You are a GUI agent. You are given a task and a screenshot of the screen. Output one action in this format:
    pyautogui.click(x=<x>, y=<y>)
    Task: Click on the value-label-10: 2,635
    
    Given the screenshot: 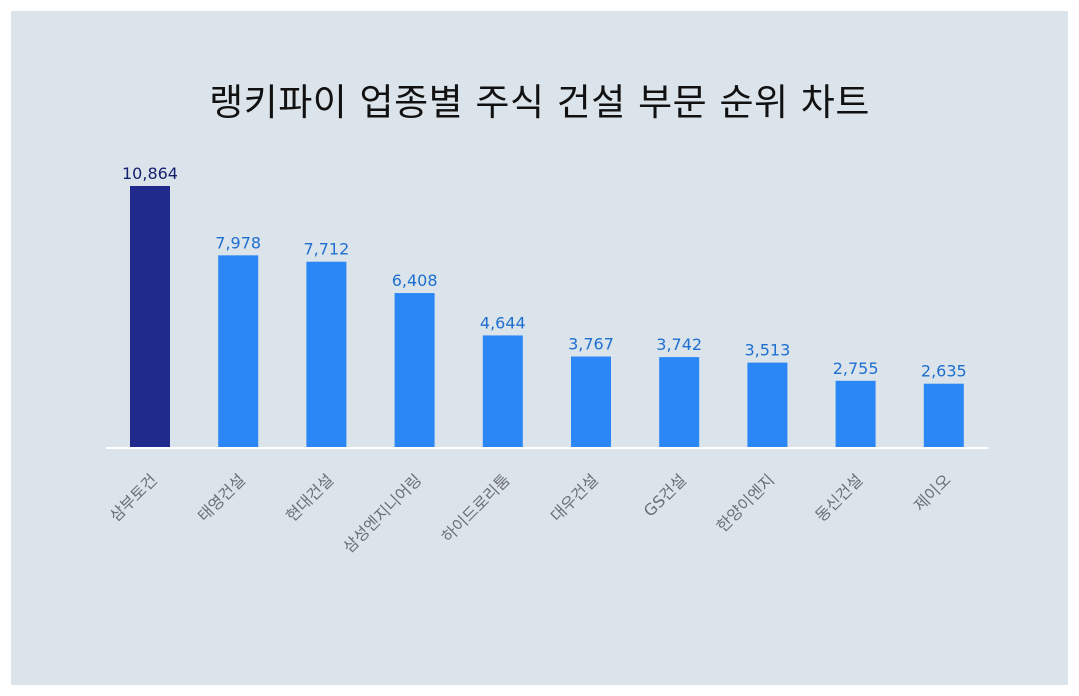 What is the action you would take?
    pyautogui.click(x=944, y=371)
    